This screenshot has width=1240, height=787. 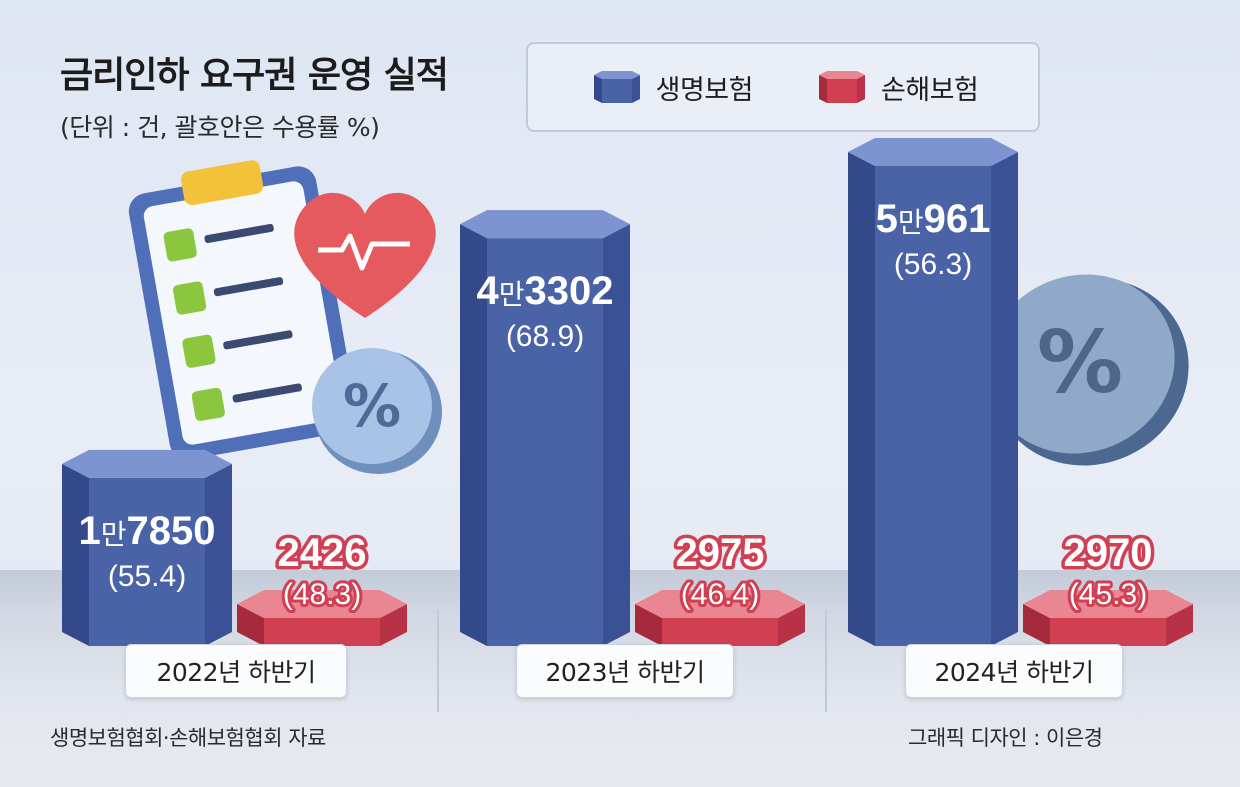 I want to click on category-label: 2023년 하반기, so click(x=625, y=671).